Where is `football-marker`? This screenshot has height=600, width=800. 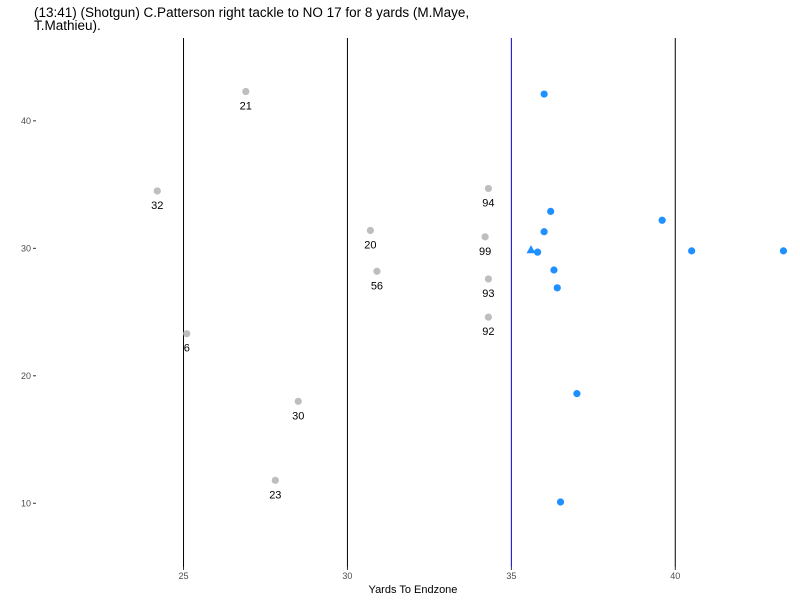 football-marker is located at coordinates (531, 249).